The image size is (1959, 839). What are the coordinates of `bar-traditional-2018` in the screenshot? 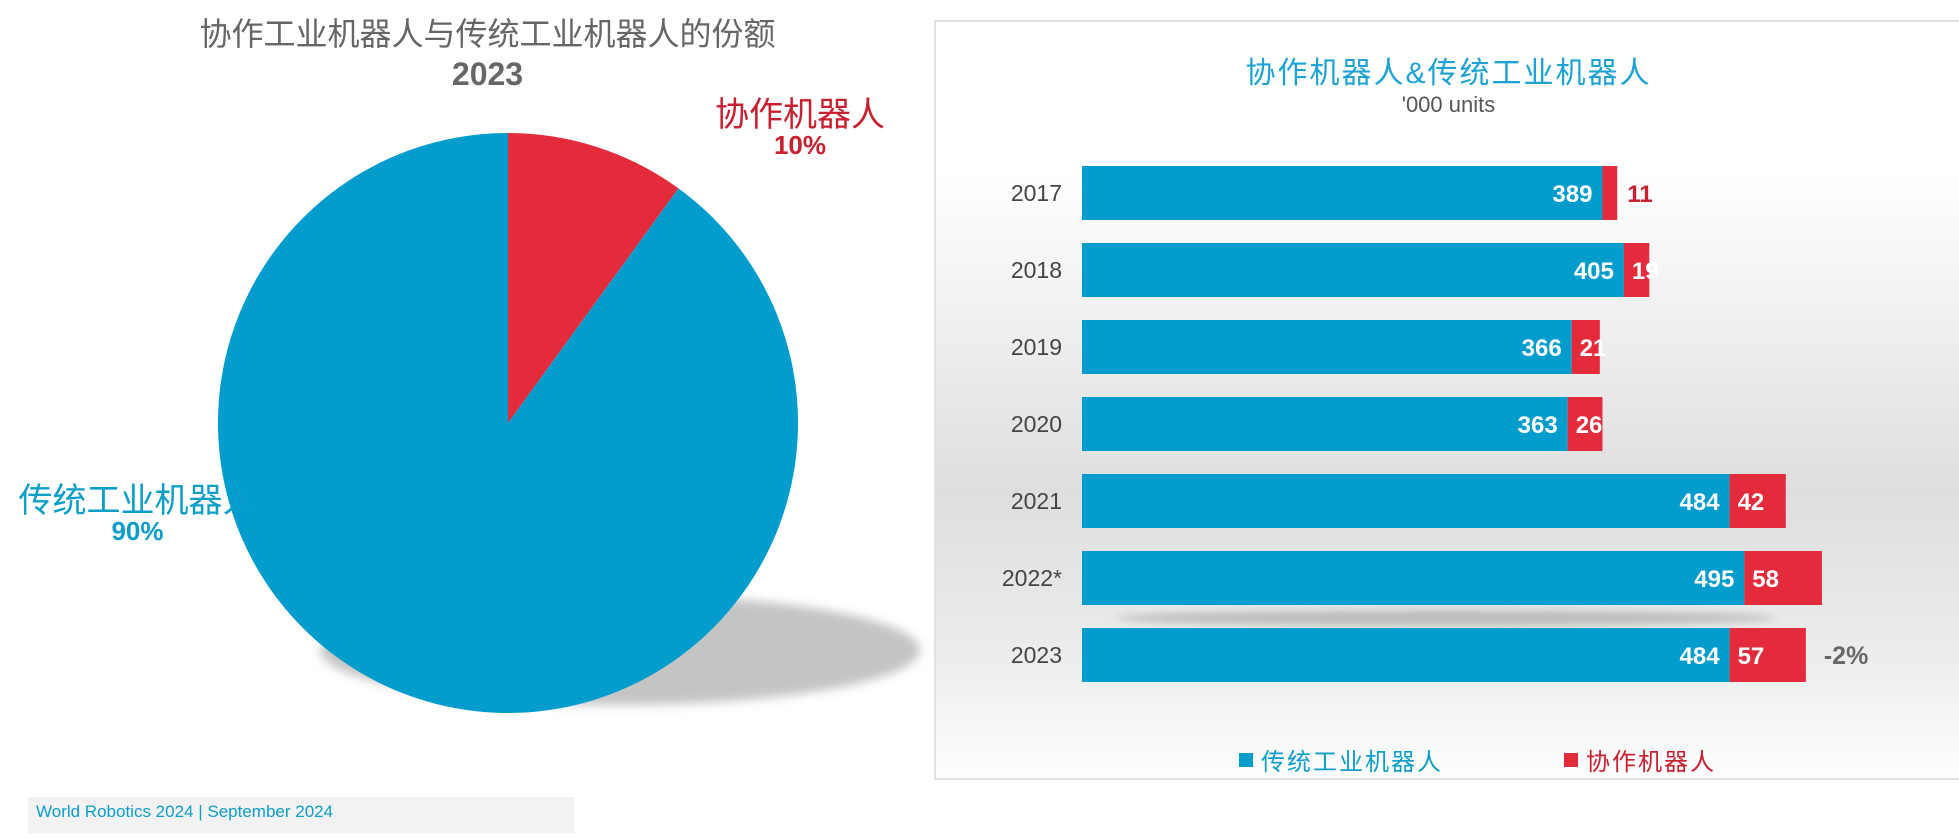 It's located at (1353, 270).